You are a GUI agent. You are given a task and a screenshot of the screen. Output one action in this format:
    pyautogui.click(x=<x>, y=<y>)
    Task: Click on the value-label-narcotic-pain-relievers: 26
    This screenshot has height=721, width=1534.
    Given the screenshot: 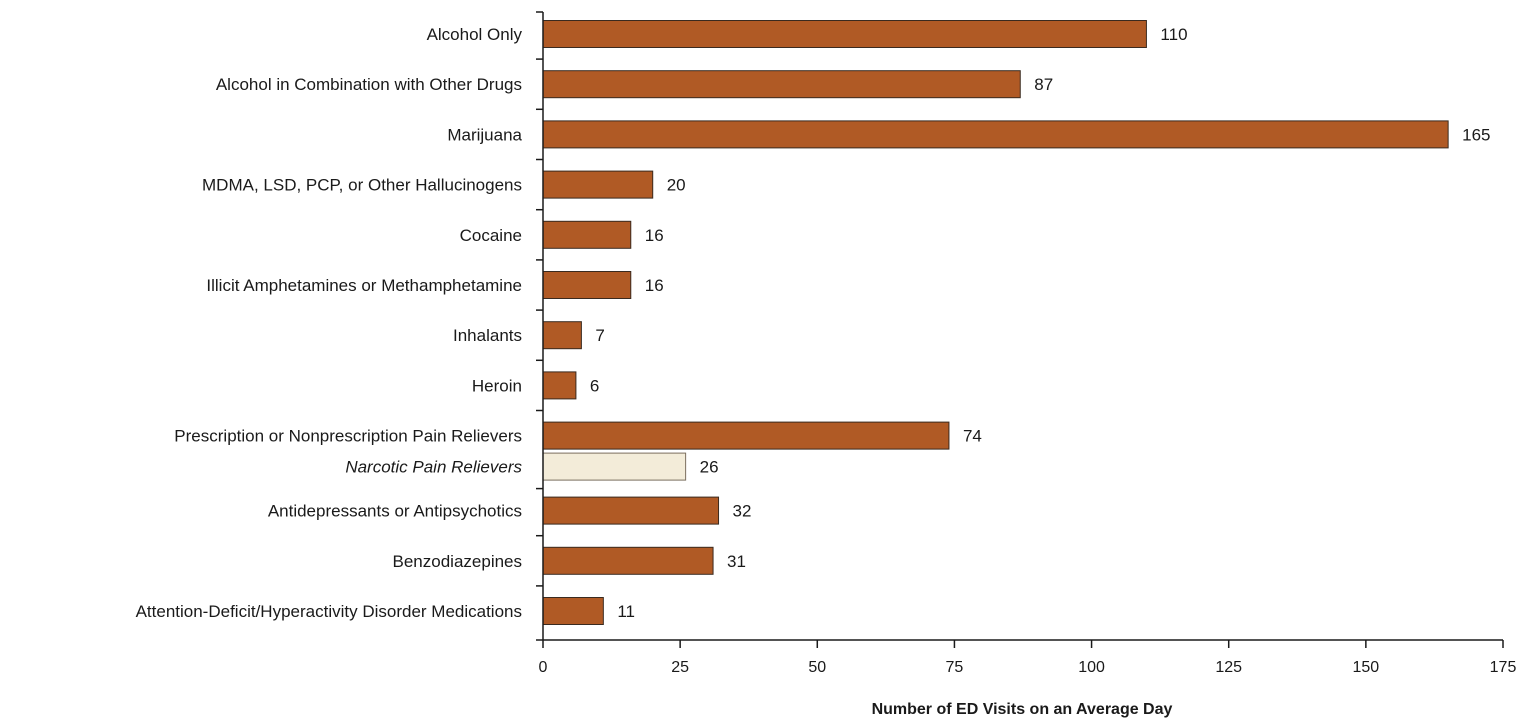 What is the action you would take?
    pyautogui.click(x=709, y=467)
    